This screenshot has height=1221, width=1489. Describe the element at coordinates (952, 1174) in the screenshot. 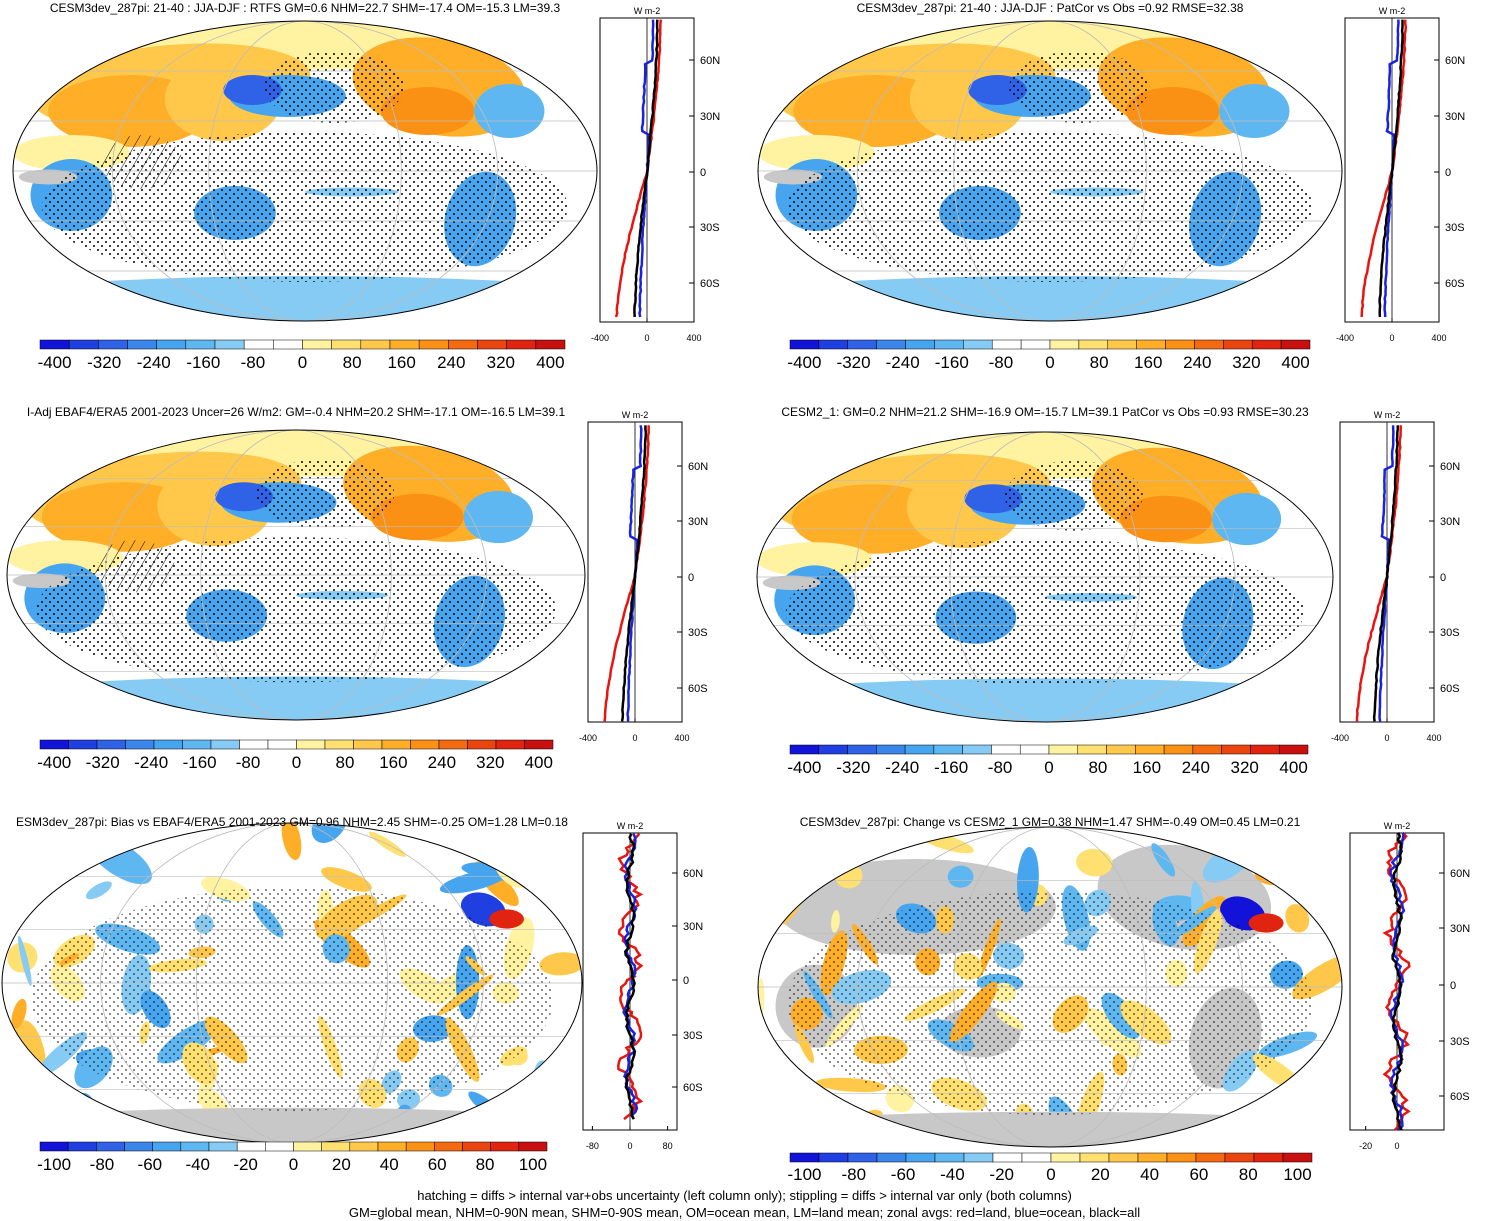

I see `colorbar-tick-label: -40` at that location.